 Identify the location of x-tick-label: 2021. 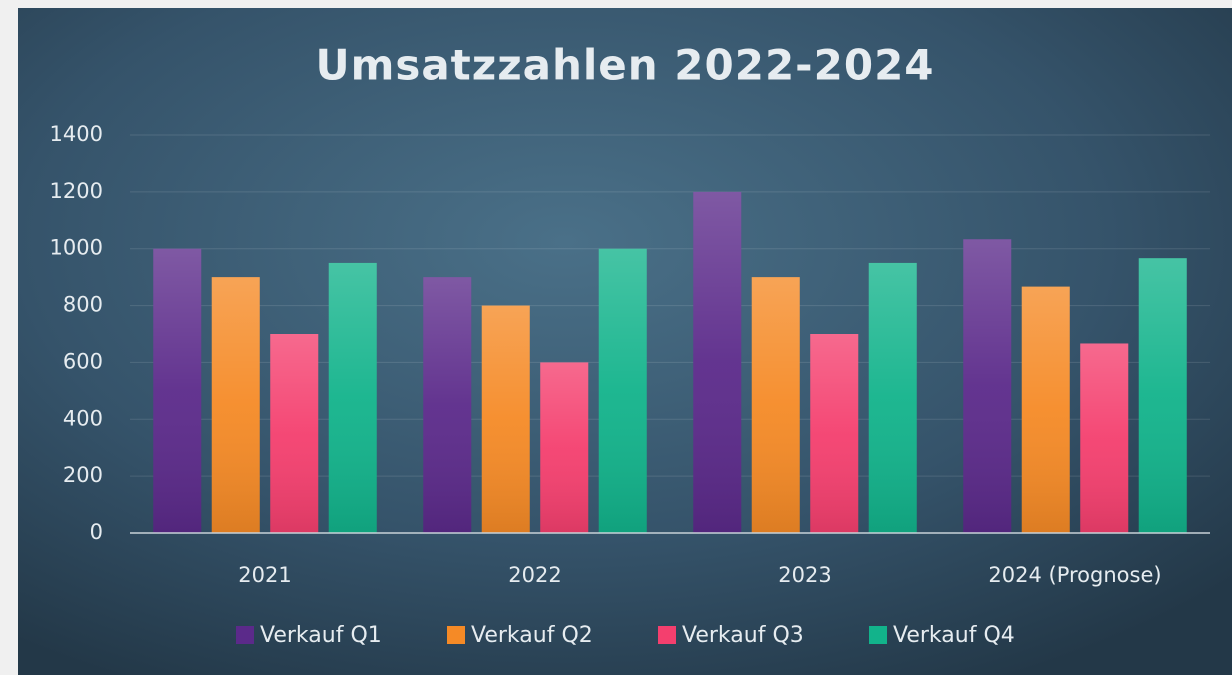
(264, 575).